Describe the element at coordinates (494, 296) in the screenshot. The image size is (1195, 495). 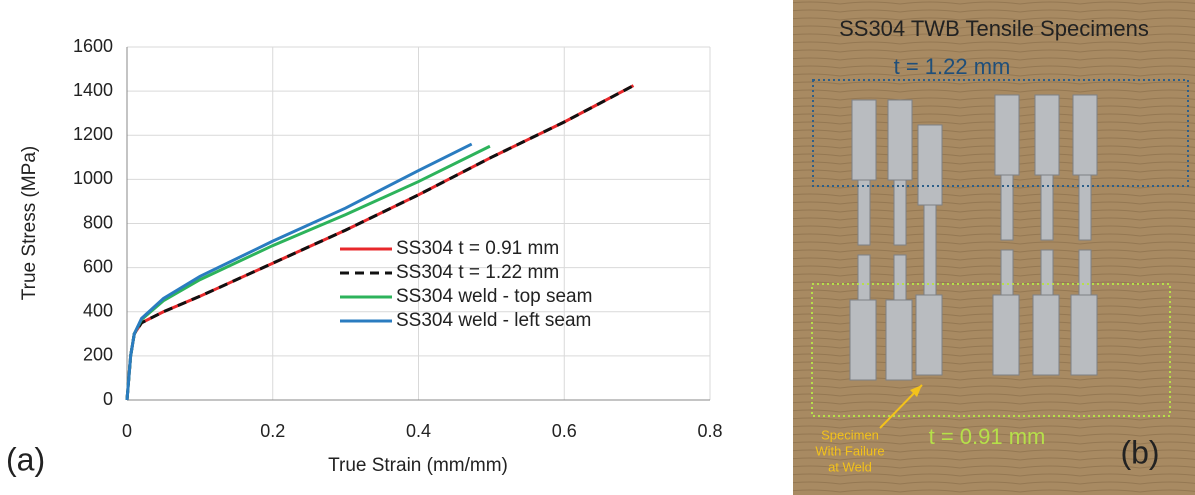
I see `legend-label: SS304 weld - top seam` at that location.